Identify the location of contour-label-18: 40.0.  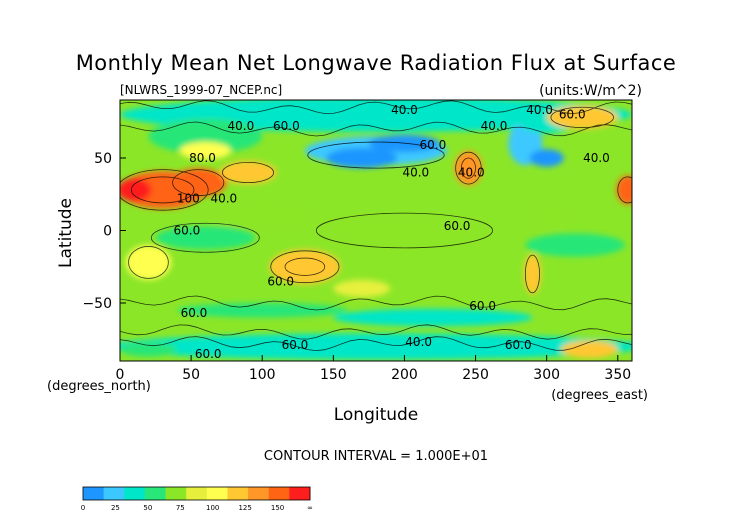
(418, 342).